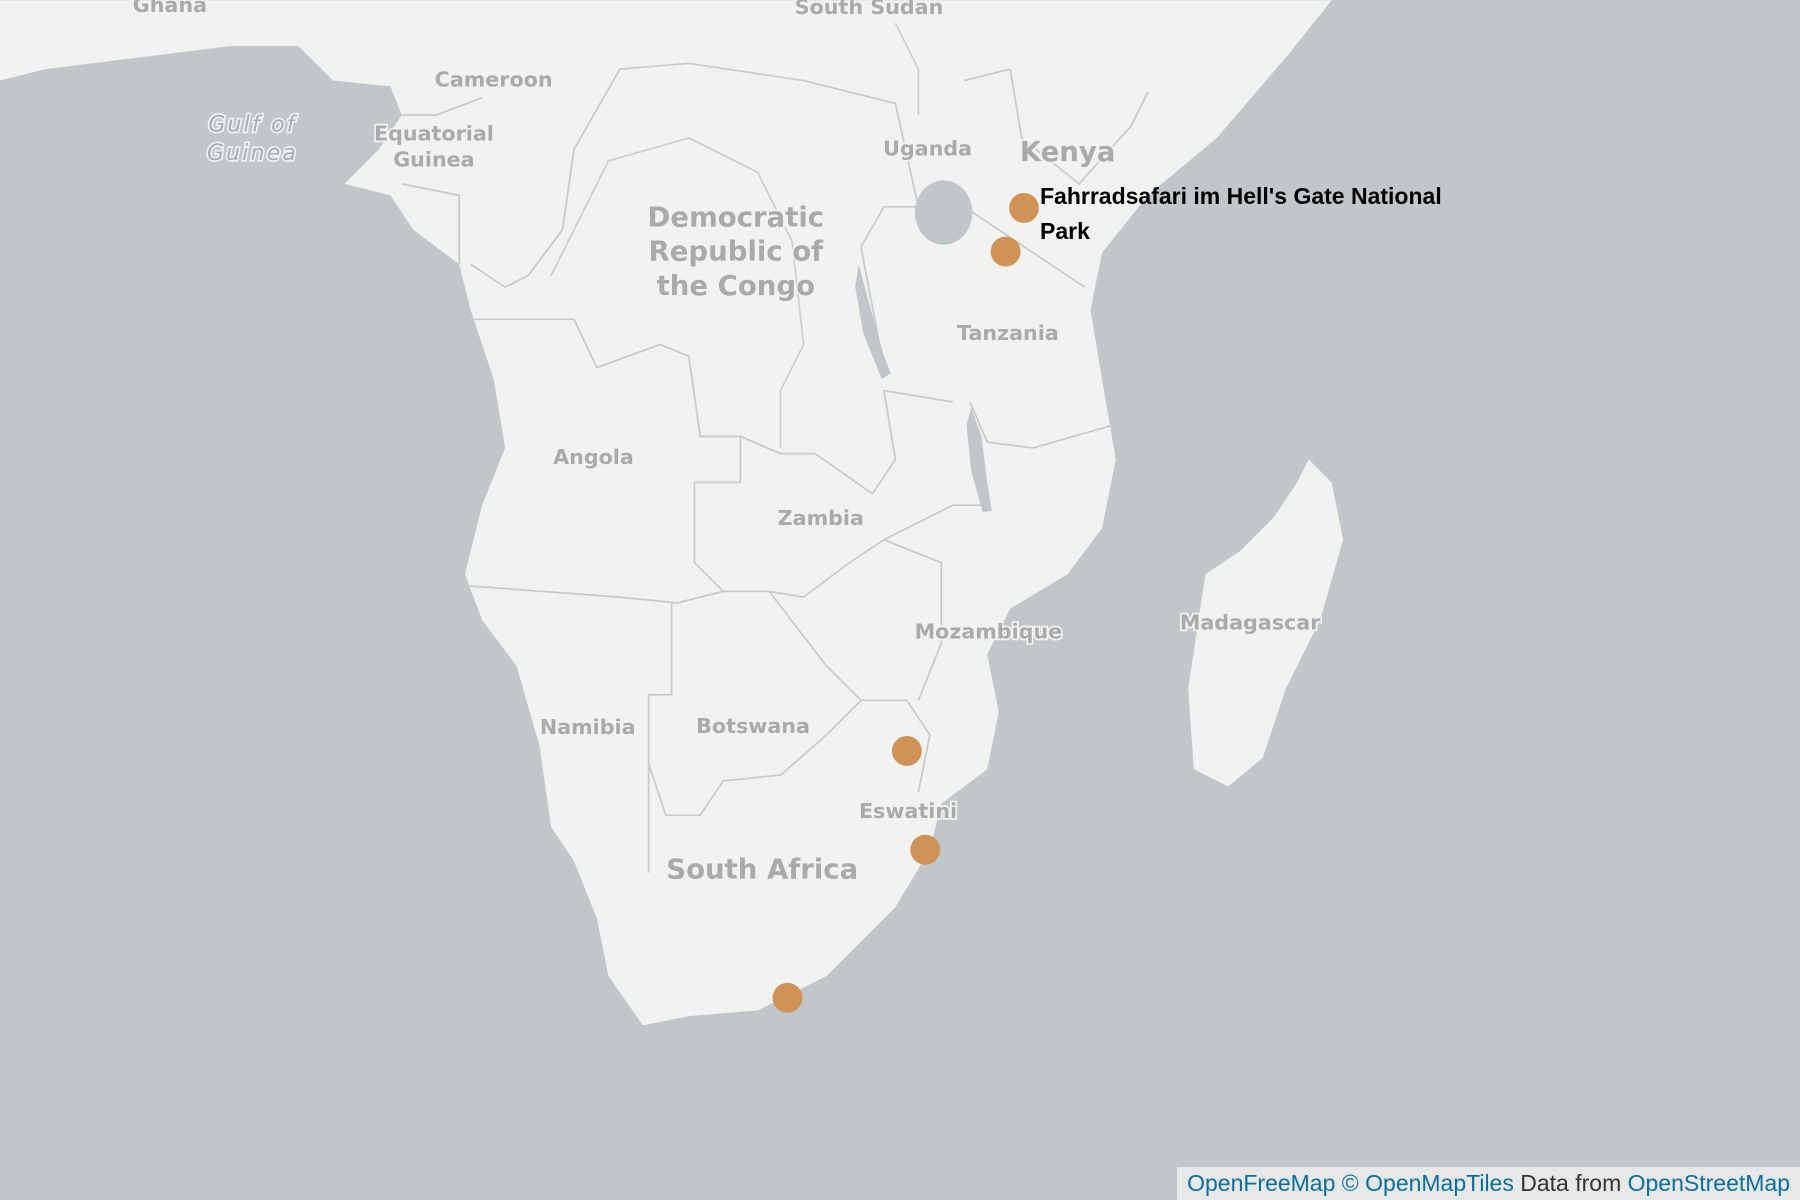  Describe the element at coordinates (1261, 1183) in the screenshot. I see `attribution-link: OpenFreeMap` at that location.